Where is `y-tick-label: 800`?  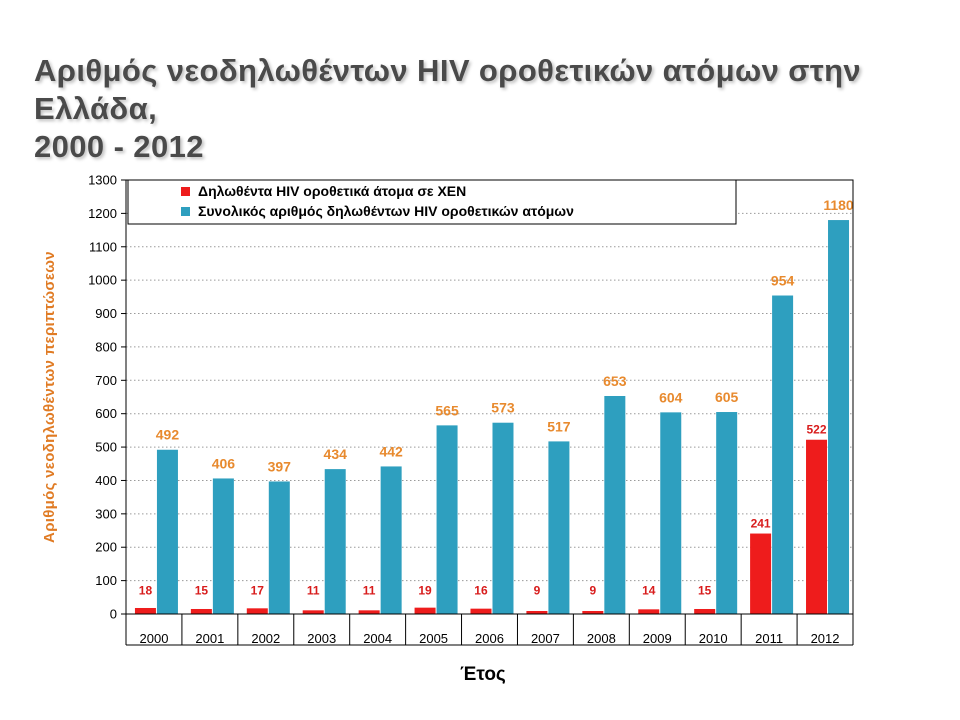
y-tick-label: 800 is located at coordinates (106, 346).